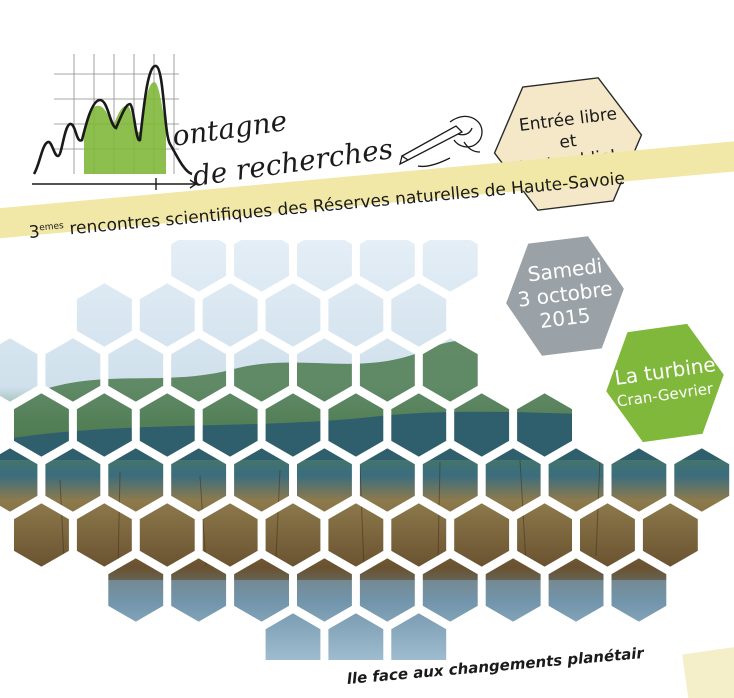  I want to click on hexagon-green-shape, so click(665, 383).